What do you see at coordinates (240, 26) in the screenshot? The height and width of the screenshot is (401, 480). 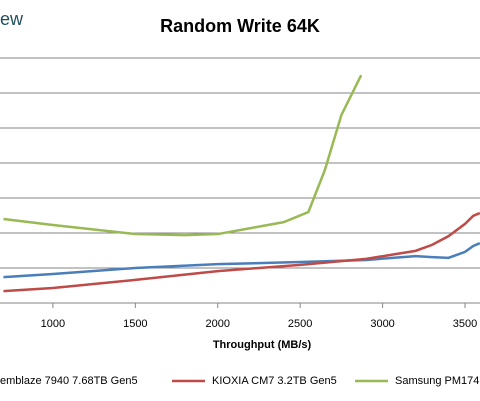 I see `chart-title: Random Write 64K` at bounding box center [240, 26].